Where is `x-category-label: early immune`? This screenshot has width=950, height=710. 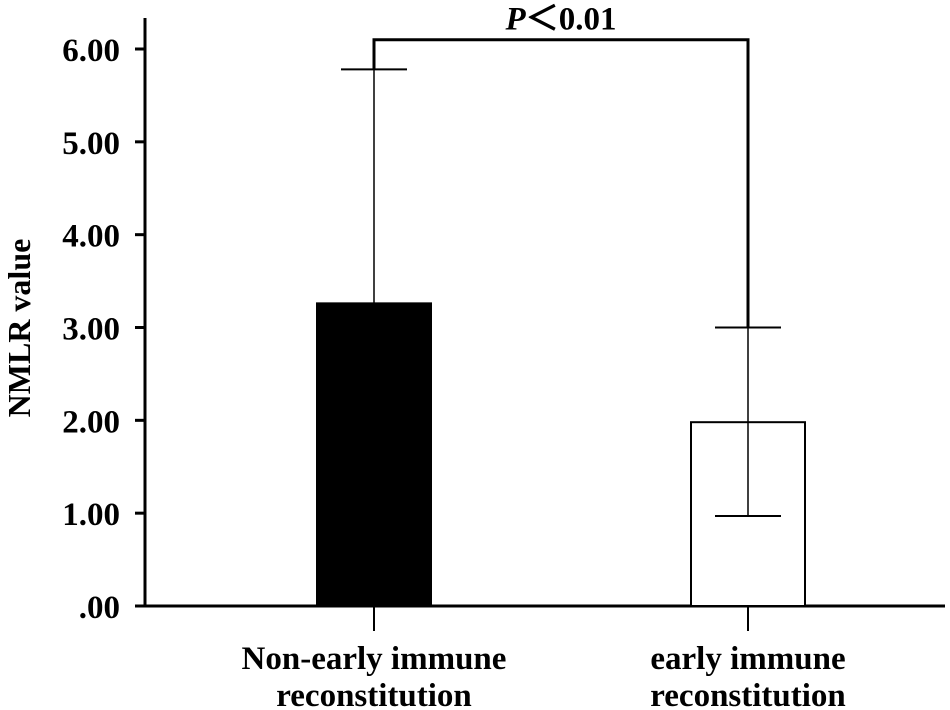
x-category-label: early immune is located at coordinates (747, 659).